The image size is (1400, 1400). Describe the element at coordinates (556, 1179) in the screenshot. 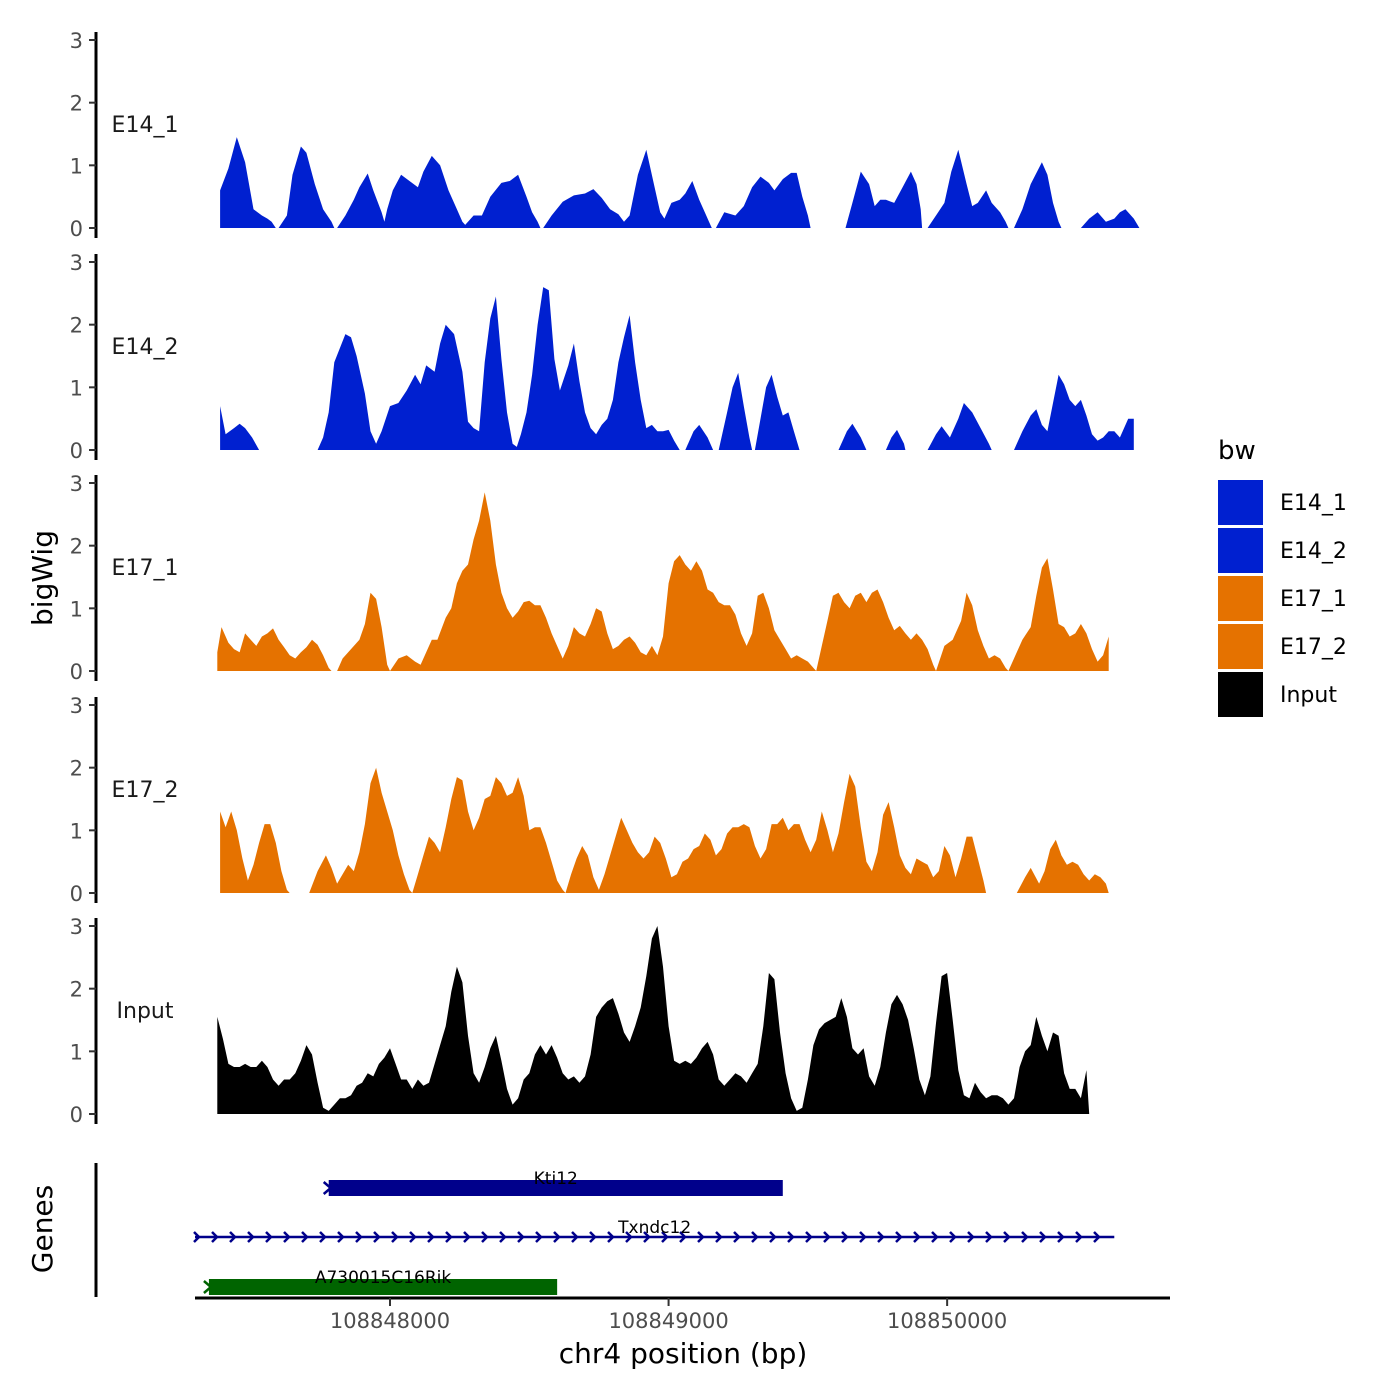

I see `gene-label-kti12: Kti12` at that location.